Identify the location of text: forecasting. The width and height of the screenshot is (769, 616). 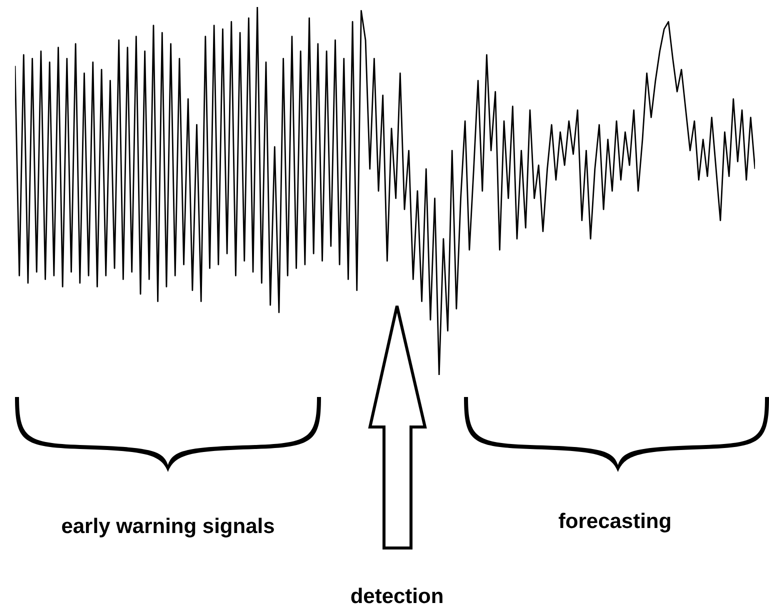
(615, 522).